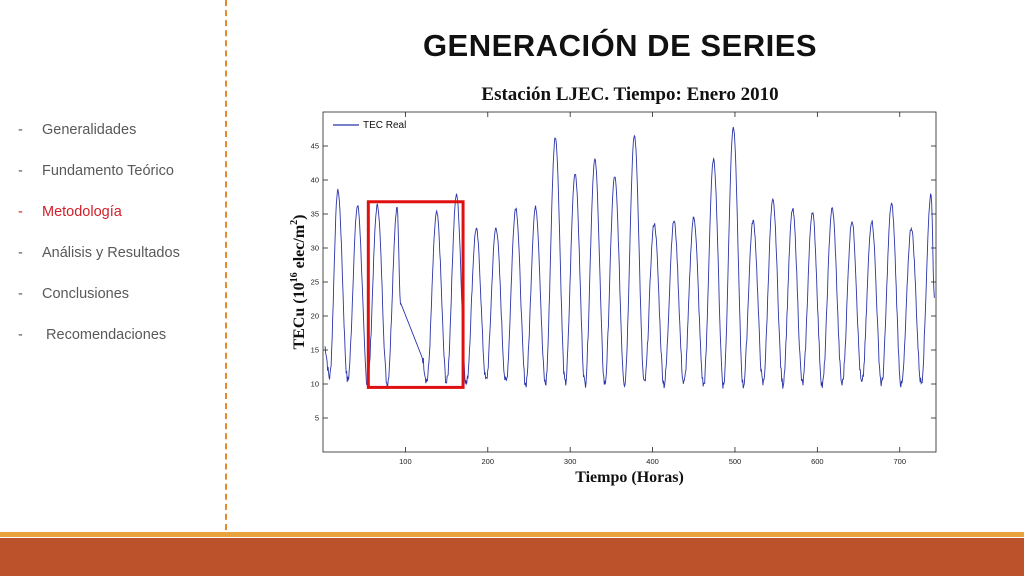 The height and width of the screenshot is (576, 1024). Describe the element at coordinates (899, 461) in the screenshot. I see `x-tick-label: 700` at that location.